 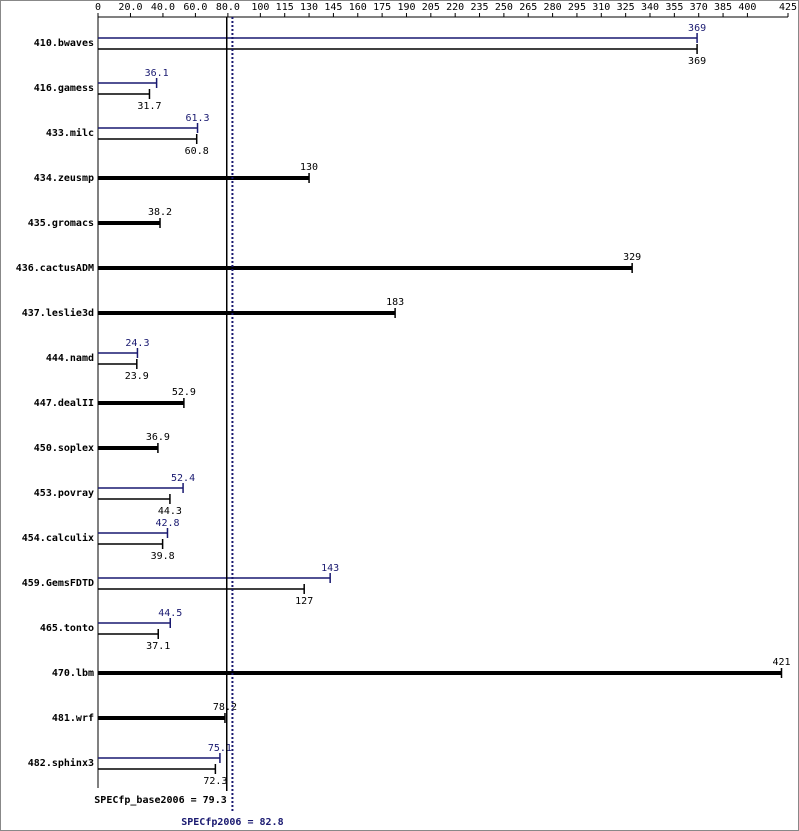 I want to click on x-tick-label: 340, so click(x=650, y=7).